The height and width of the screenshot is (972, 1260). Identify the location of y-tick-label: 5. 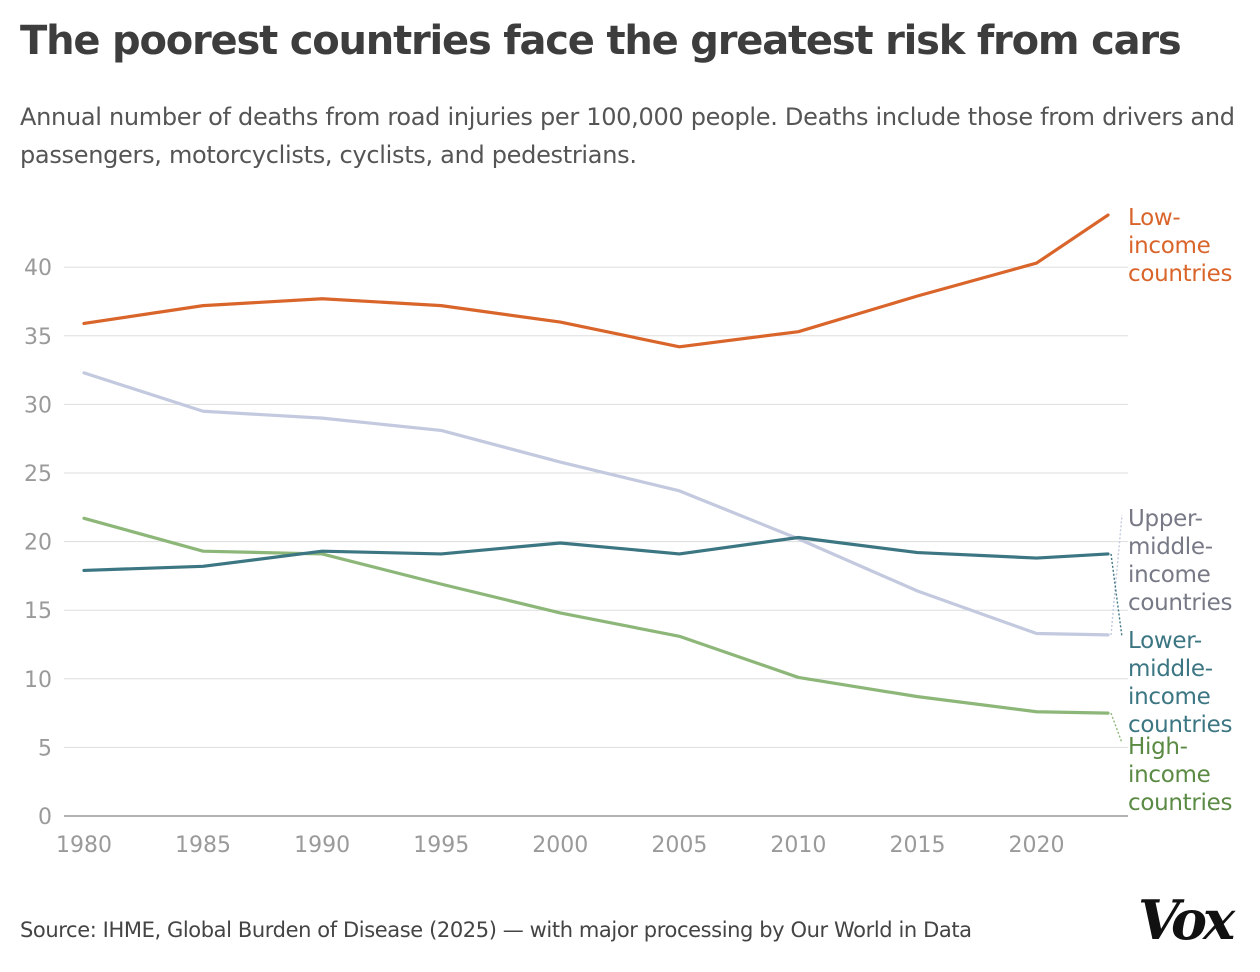
(45, 748).